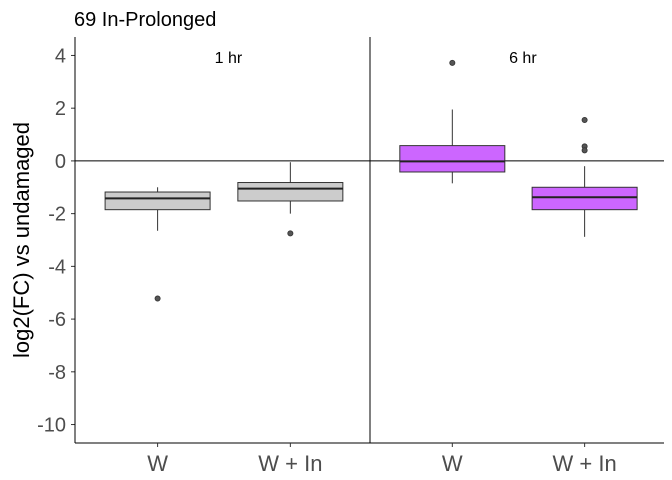 This screenshot has width=672, height=480. What do you see at coordinates (57, 320) in the screenshot?
I see `y-tick-label: -6` at bounding box center [57, 320].